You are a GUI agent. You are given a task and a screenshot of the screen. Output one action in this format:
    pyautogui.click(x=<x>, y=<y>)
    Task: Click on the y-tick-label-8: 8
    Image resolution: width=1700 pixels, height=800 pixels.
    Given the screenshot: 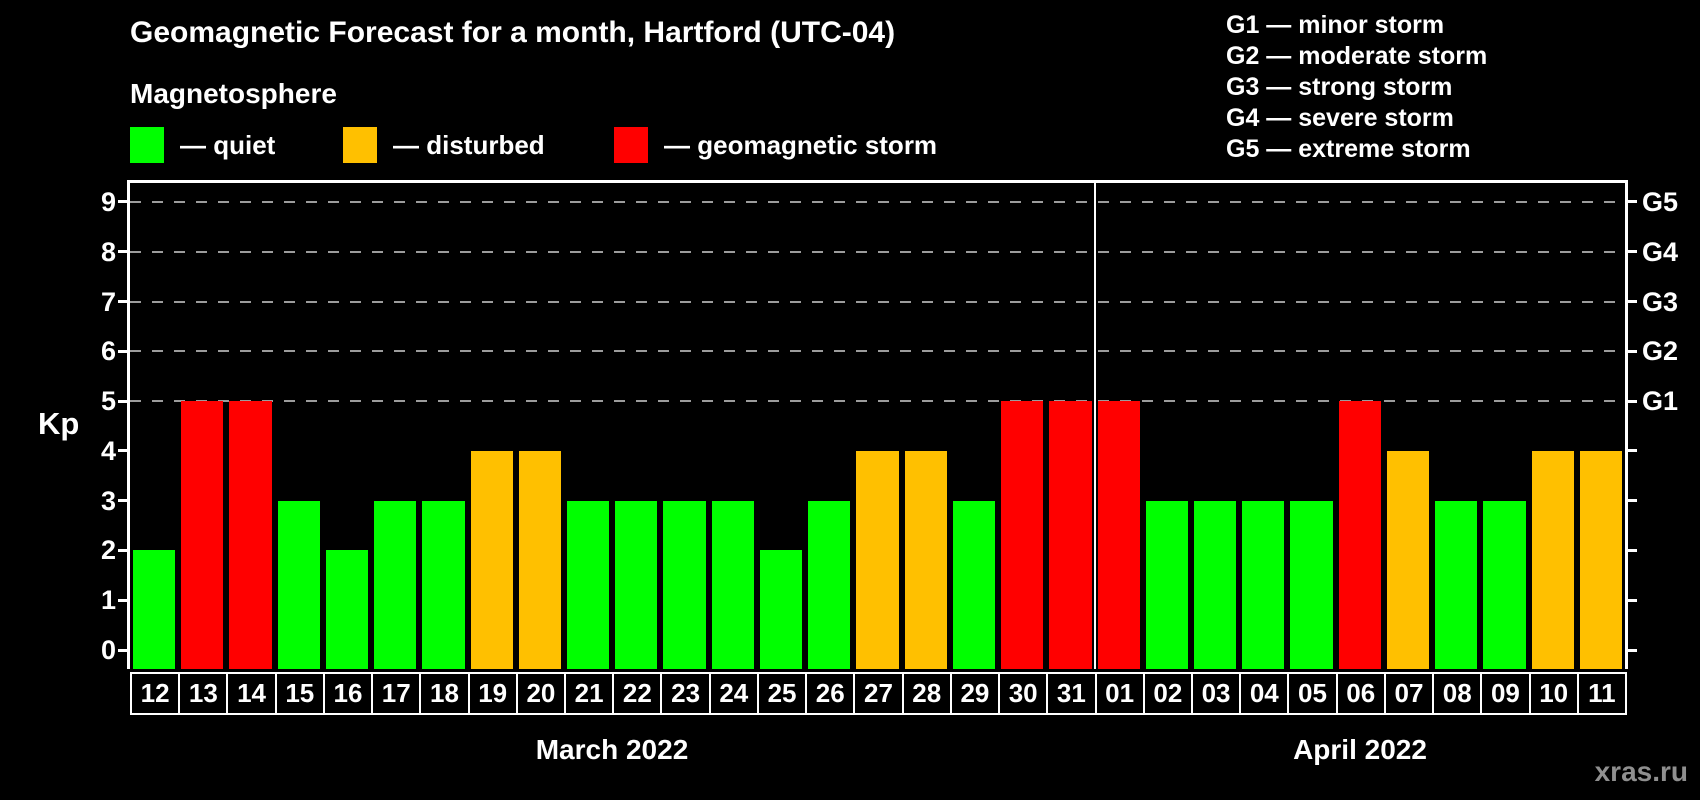 What is the action you would take?
    pyautogui.click(x=108, y=251)
    